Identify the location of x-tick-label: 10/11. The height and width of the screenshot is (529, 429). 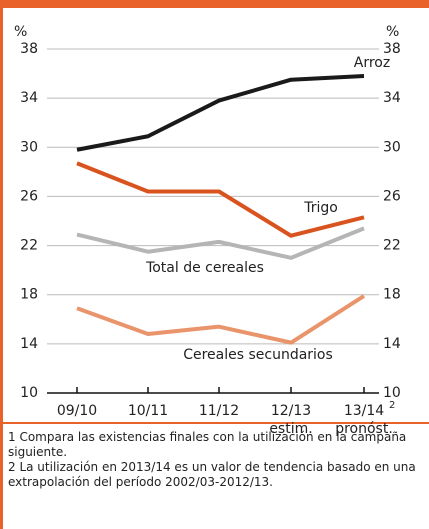
(148, 411).